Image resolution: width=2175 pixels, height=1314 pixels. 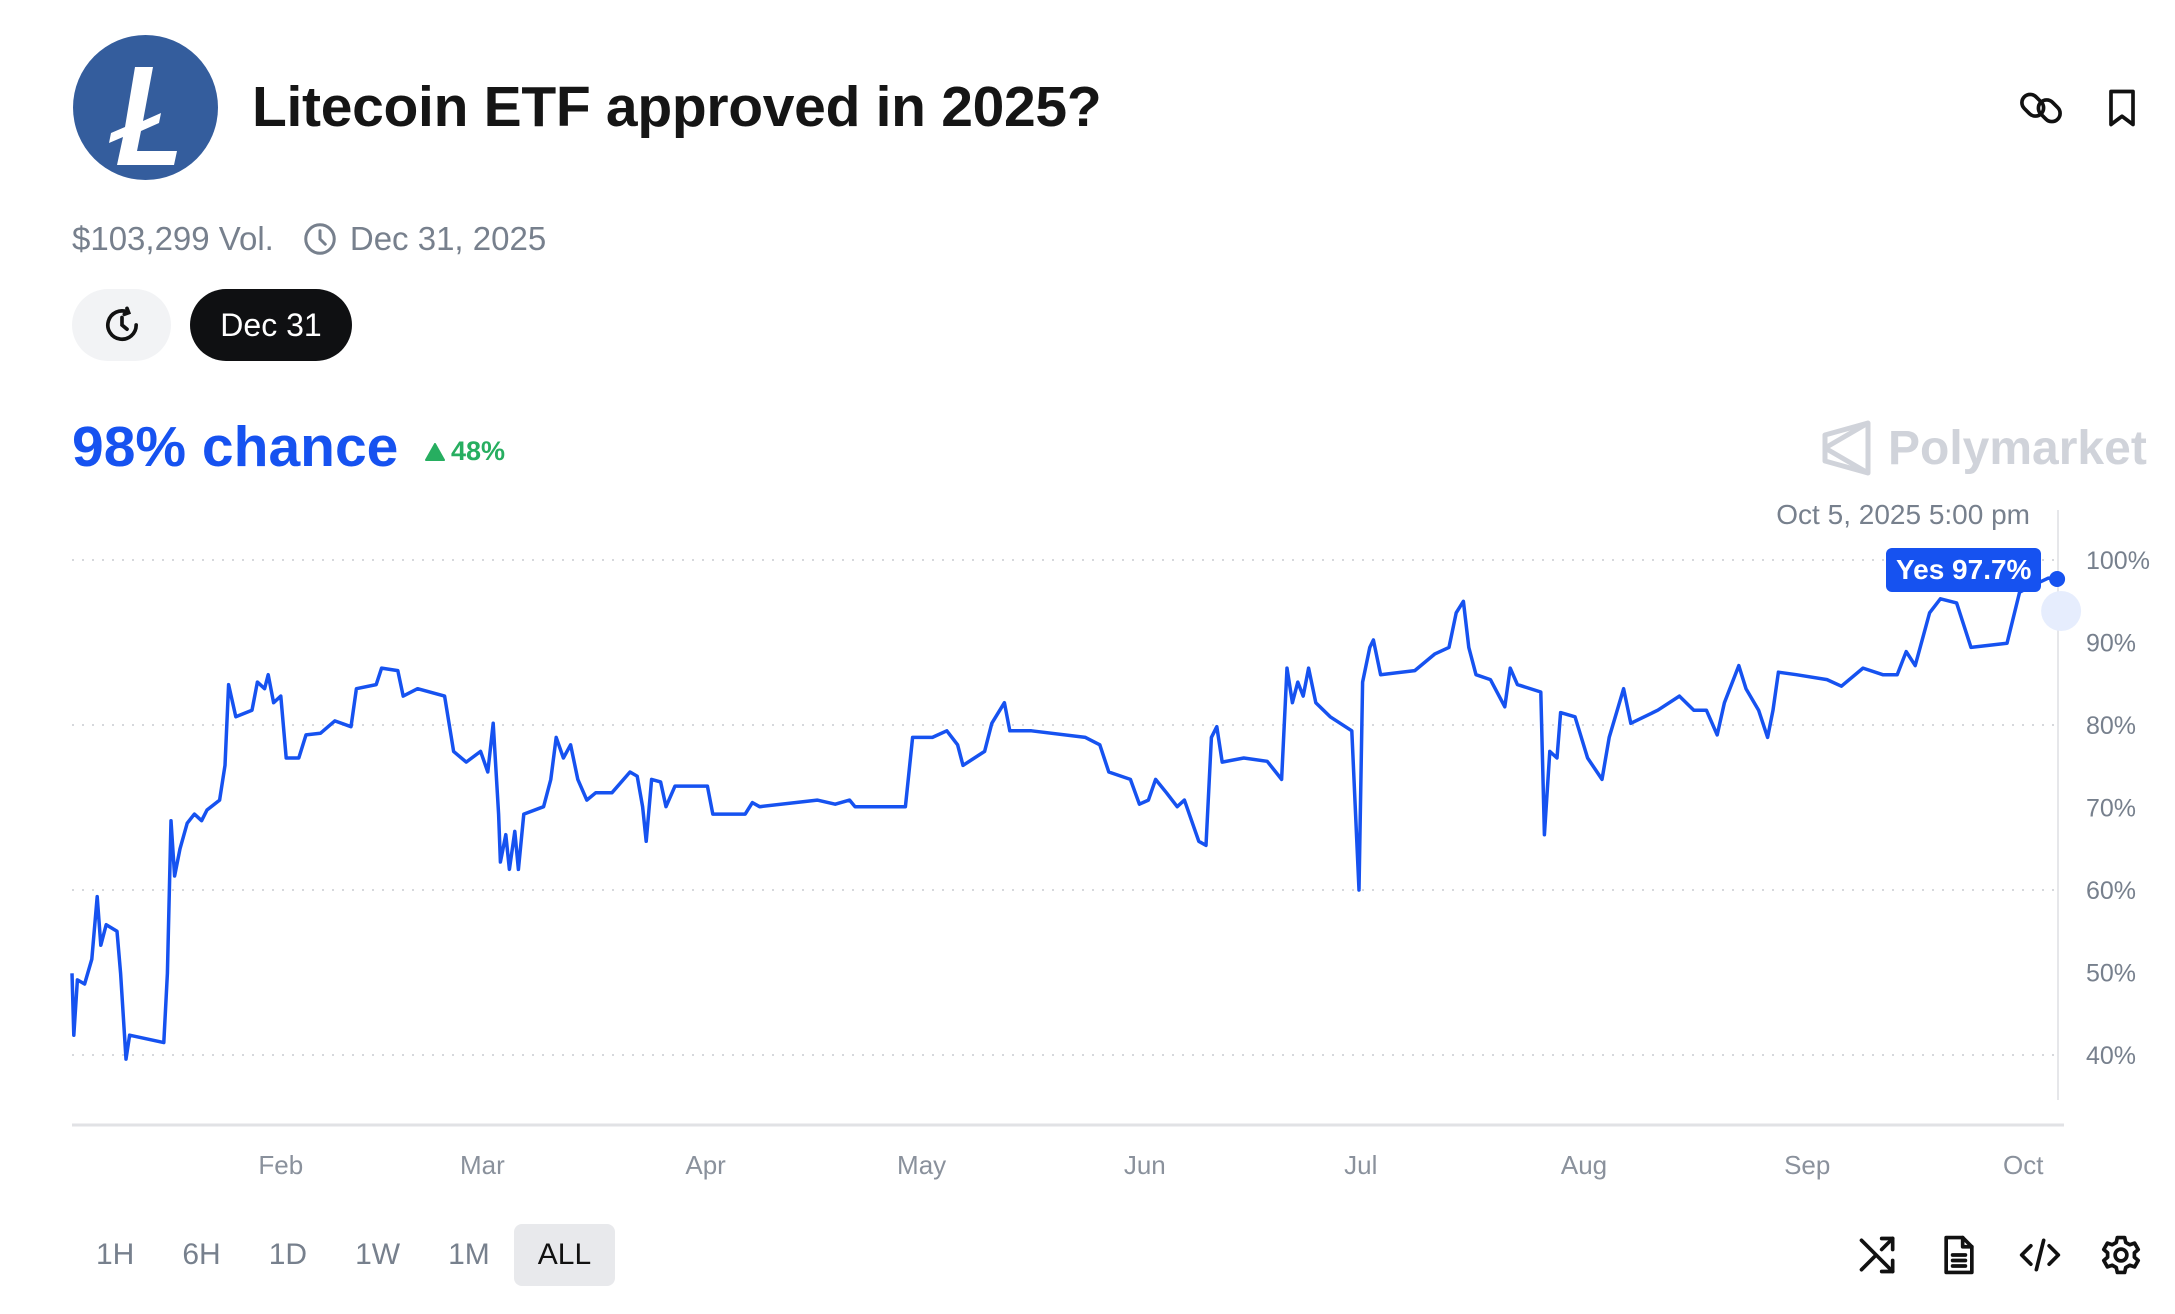 What do you see at coordinates (2111, 726) in the screenshot?
I see `y-tick-label: 80%` at bounding box center [2111, 726].